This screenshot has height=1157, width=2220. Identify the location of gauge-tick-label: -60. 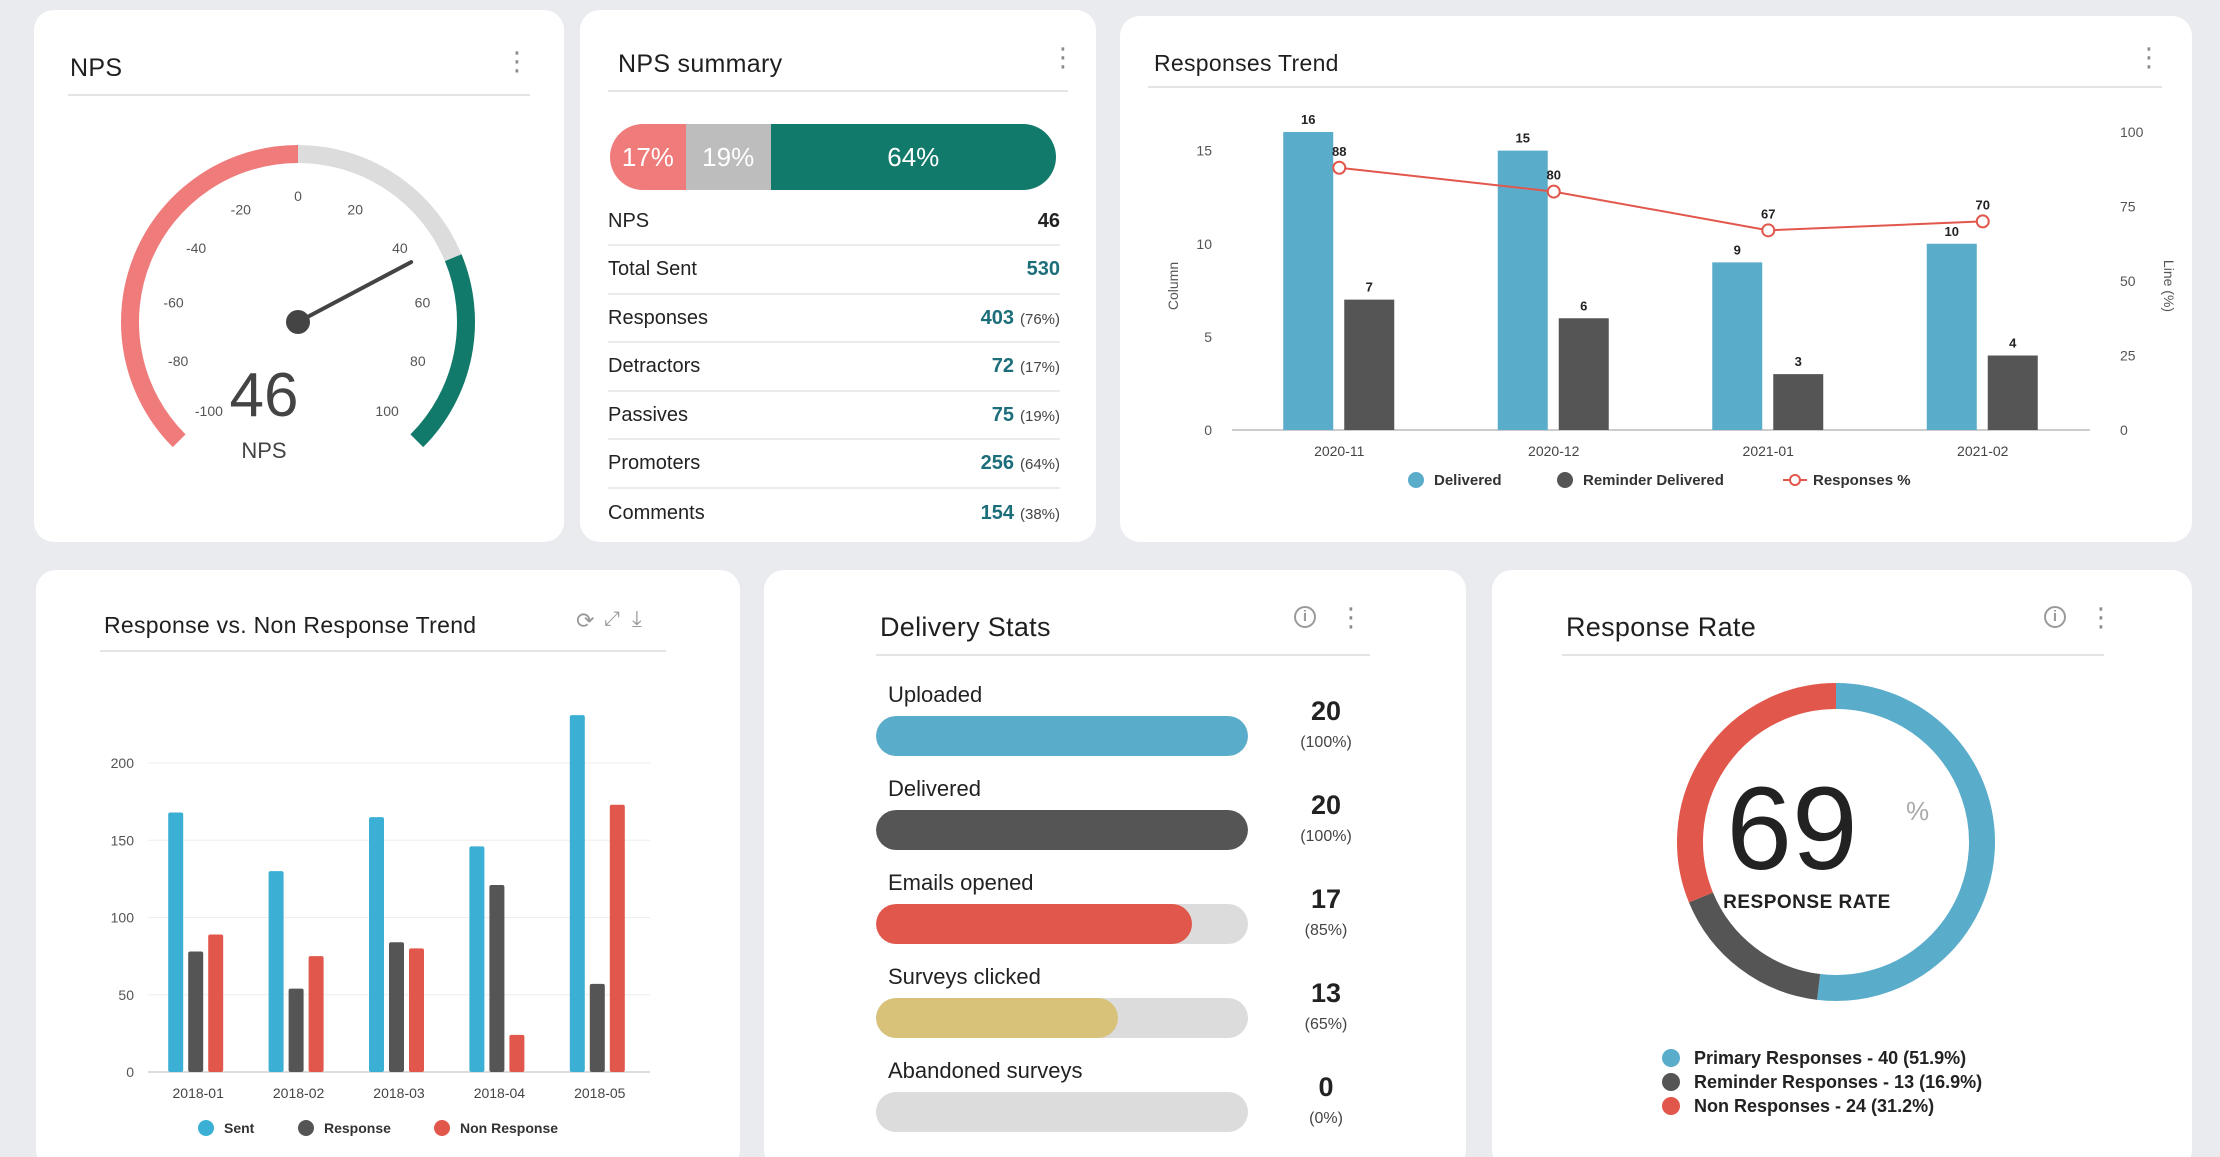
(173, 302).